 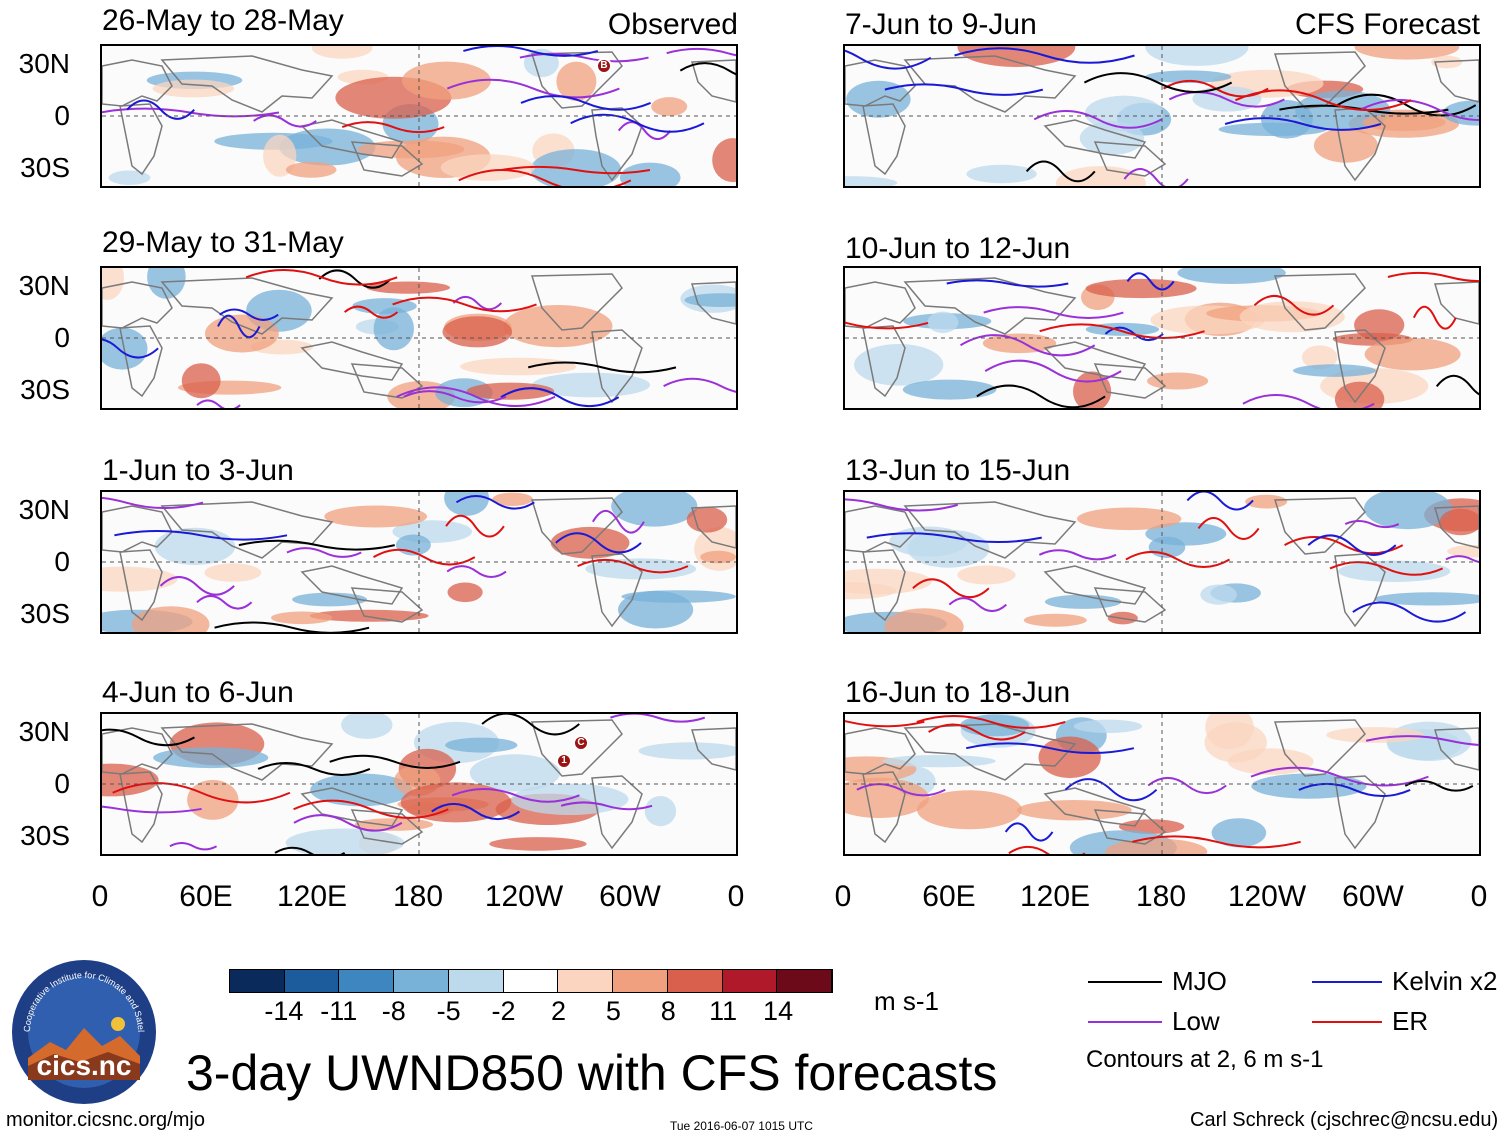 What do you see at coordinates (503, 1011) in the screenshot?
I see `colorbar-tick-label: -2` at bounding box center [503, 1011].